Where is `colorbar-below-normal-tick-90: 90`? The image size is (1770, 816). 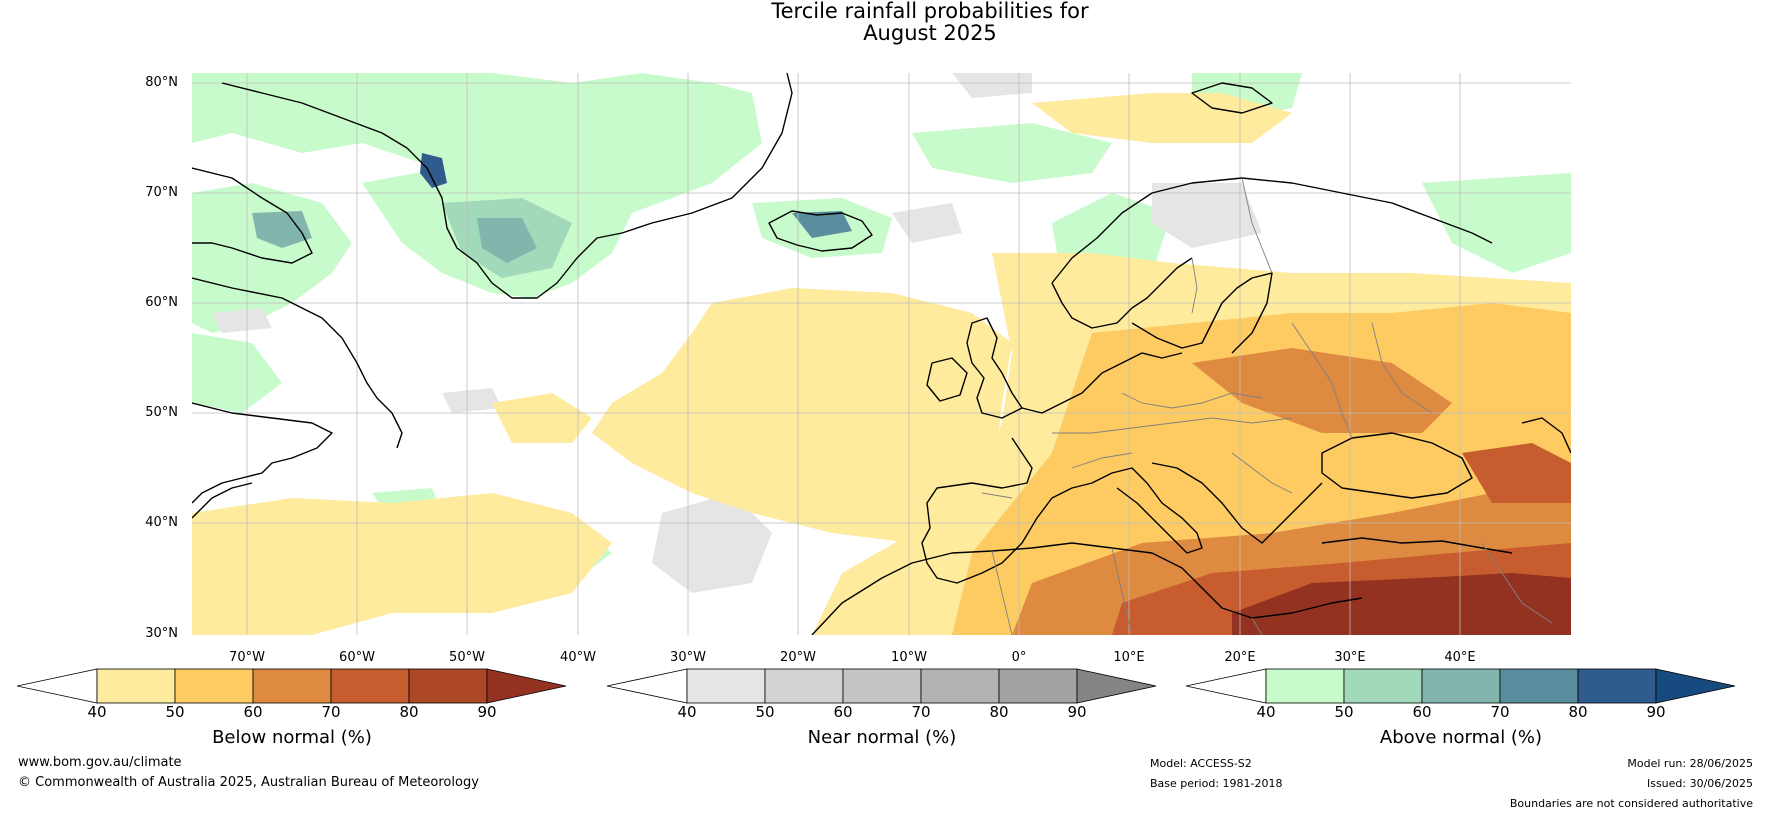
colorbar-below-normal-tick-90: 90 is located at coordinates (487, 712).